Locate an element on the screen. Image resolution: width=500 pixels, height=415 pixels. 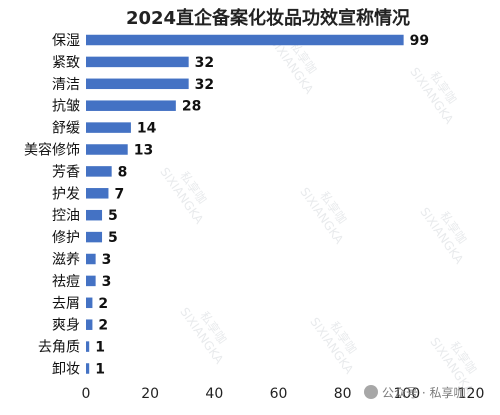
value-label-12: 2 is located at coordinates (103, 304).